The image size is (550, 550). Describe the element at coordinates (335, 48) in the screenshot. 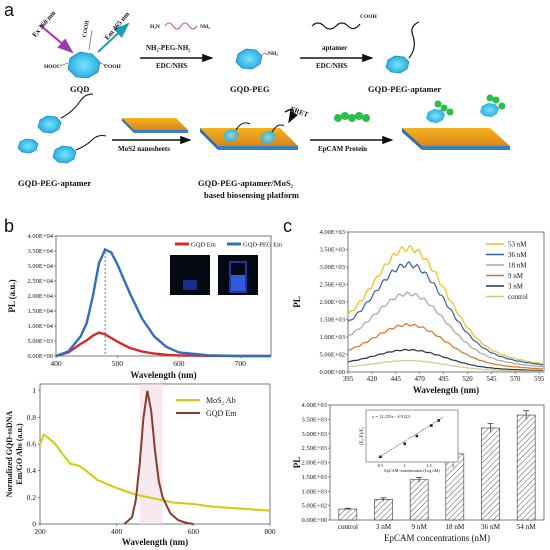

I see `aptamer-label: aptamer` at that location.